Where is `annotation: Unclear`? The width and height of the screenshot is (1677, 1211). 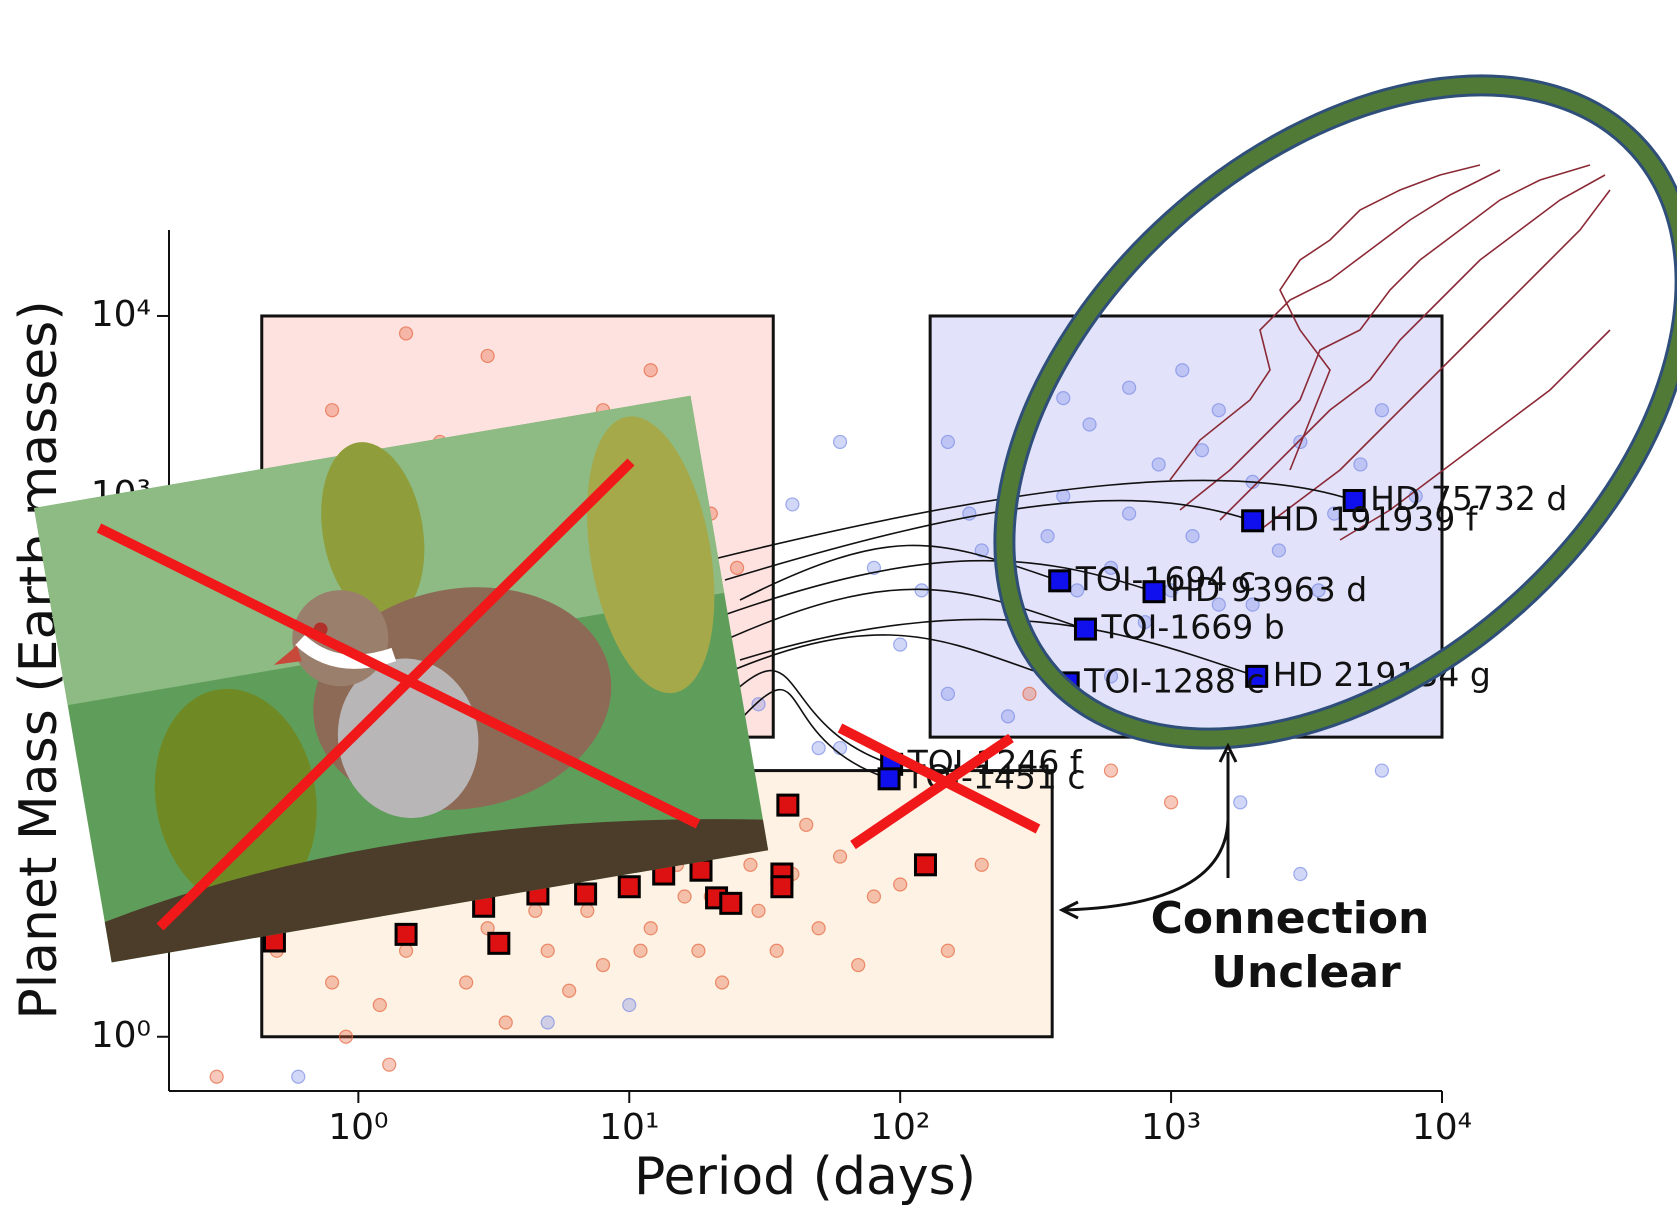
annotation: Unclear is located at coordinates (1306, 972).